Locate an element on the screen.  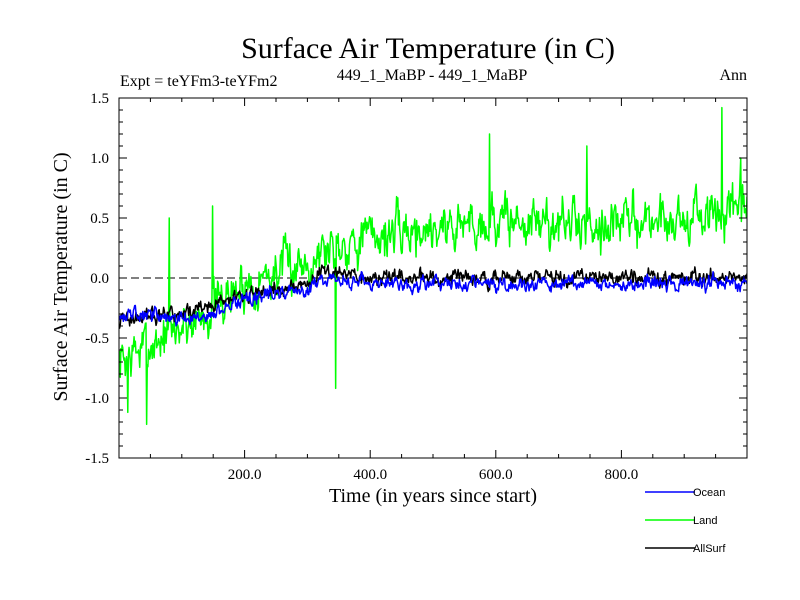
x-tick-label: 400.0 is located at coordinates (370, 475).